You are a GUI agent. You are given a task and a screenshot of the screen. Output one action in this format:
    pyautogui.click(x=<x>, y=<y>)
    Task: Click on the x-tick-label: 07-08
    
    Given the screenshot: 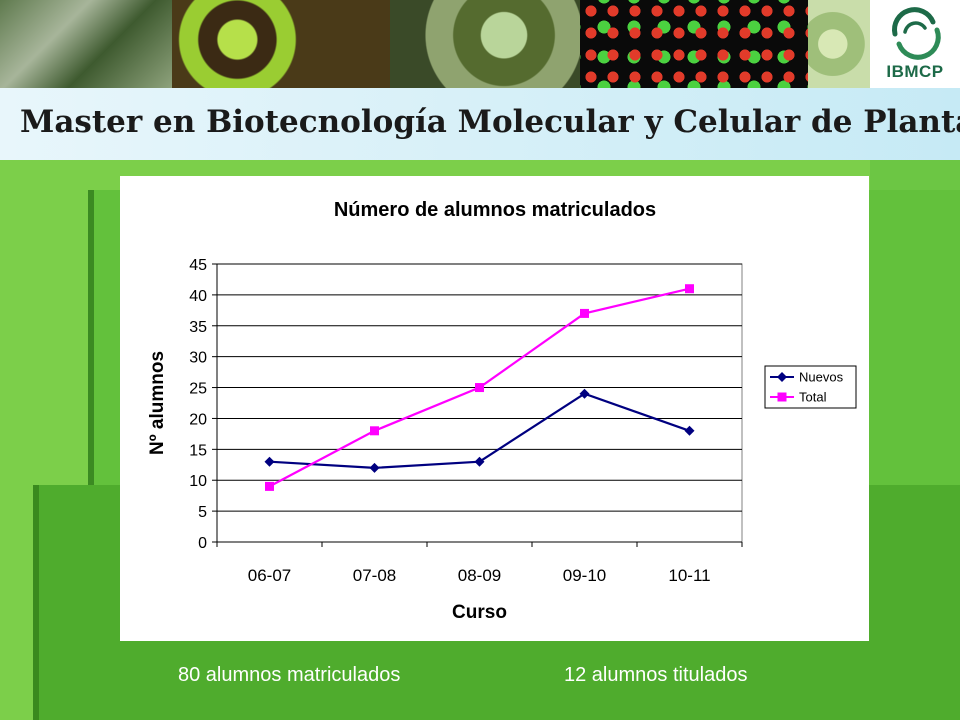 What is the action you would take?
    pyautogui.click(x=374, y=575)
    